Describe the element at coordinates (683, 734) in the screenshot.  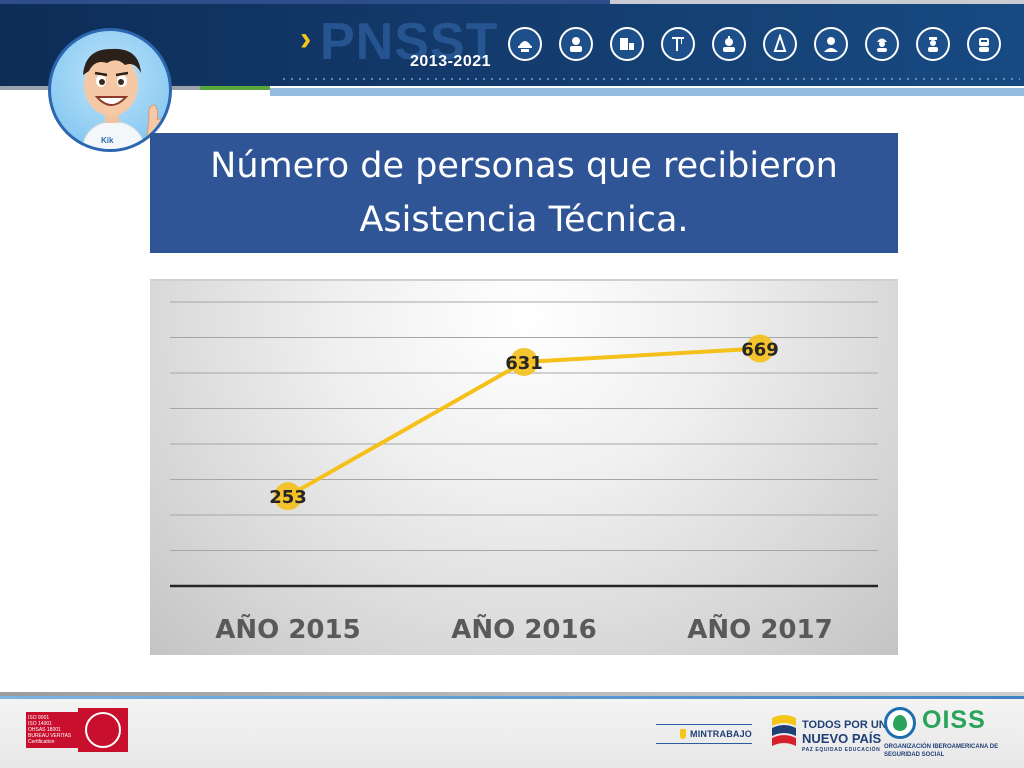
I see `colombia-shield-icon` at that location.